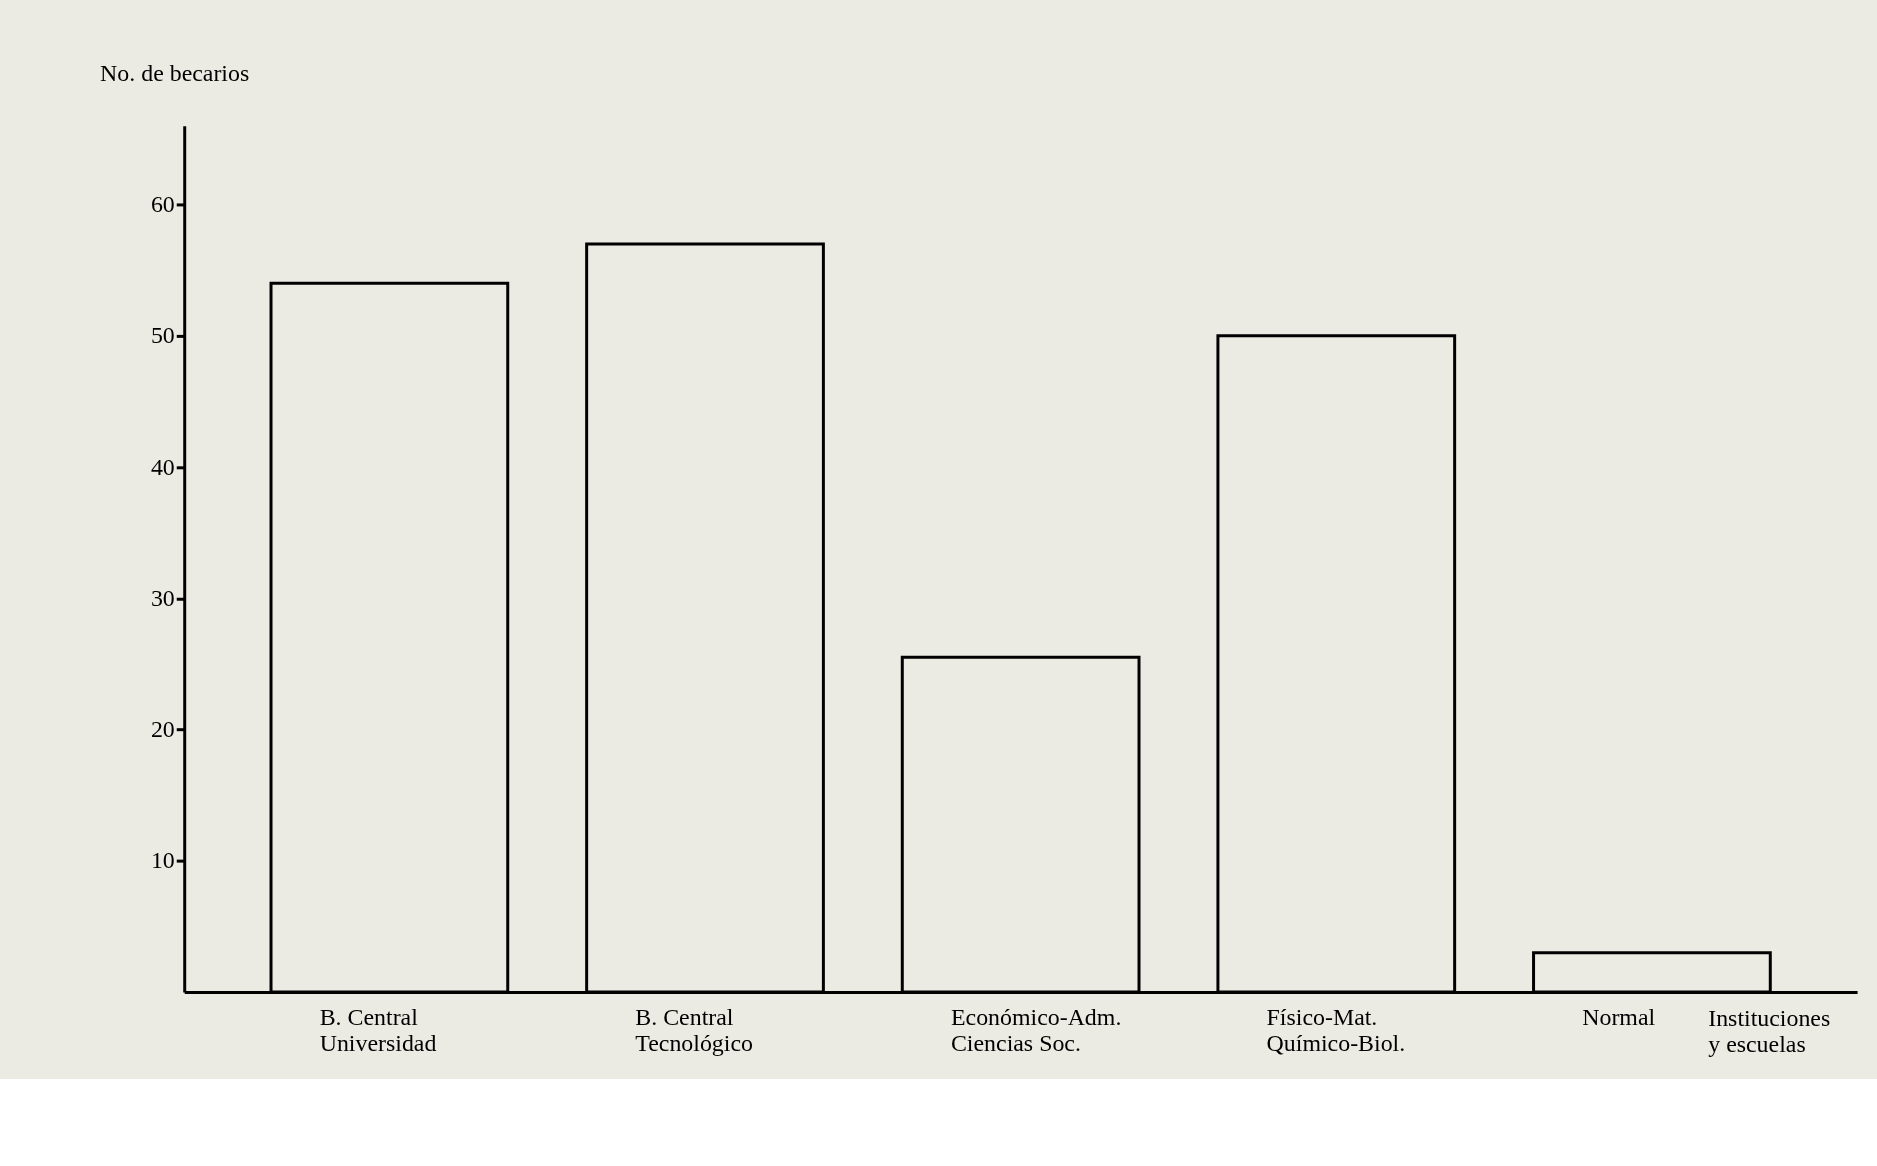 The height and width of the screenshot is (1166, 1877). I want to click on y-axis-title: No. de becarios, so click(175, 73).